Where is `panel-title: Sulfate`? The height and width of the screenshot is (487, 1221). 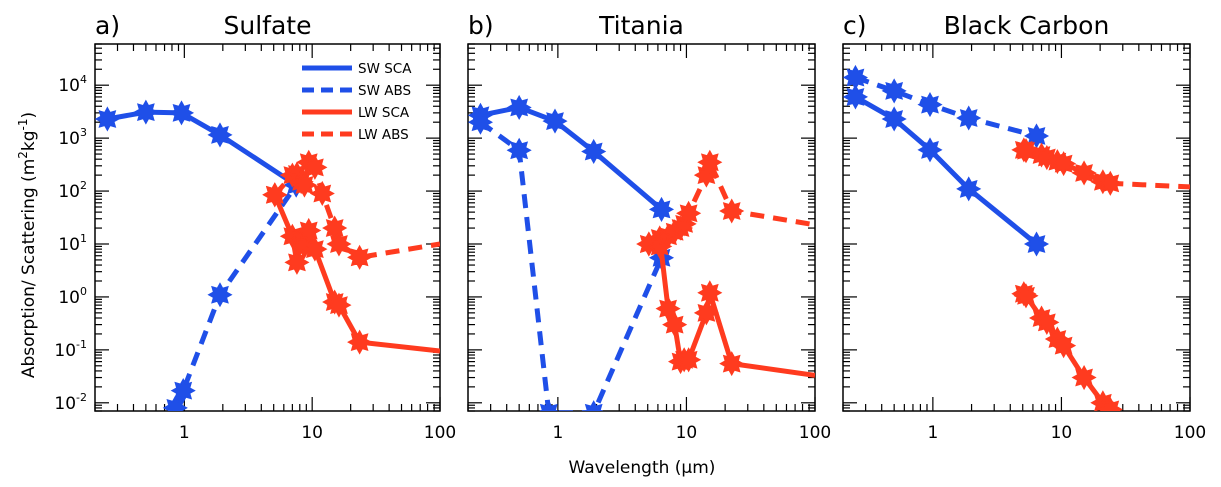
panel-title: Sulfate is located at coordinates (268, 25).